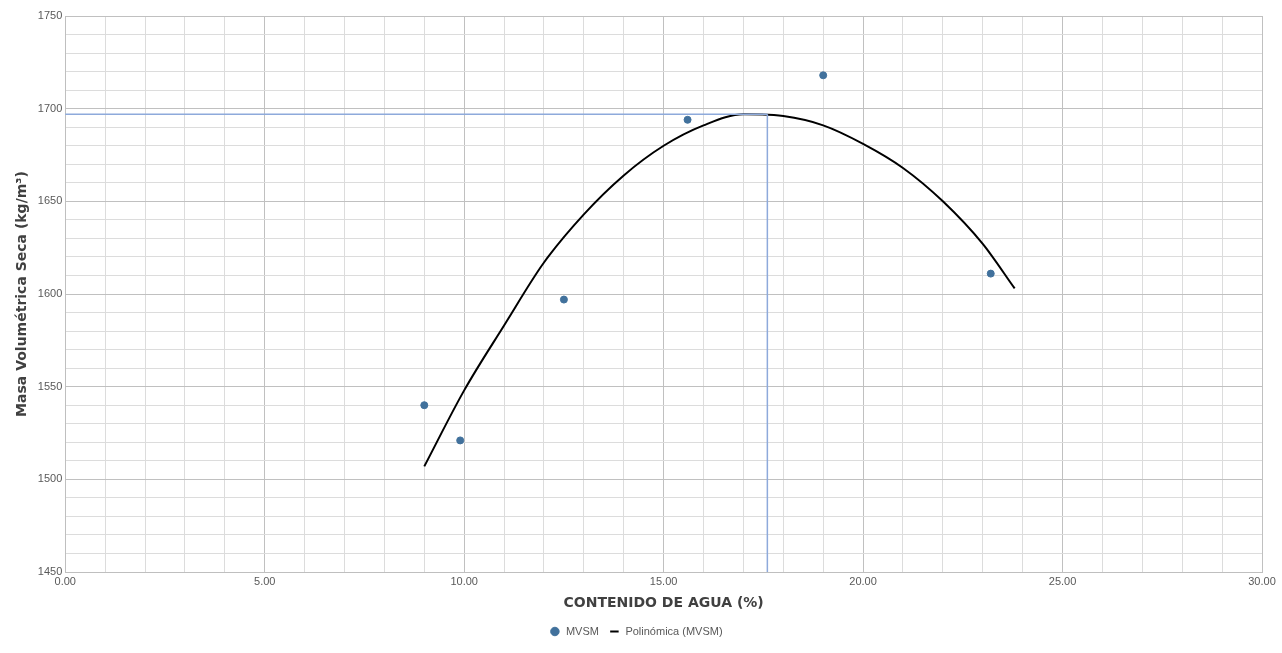 The image size is (1282, 653). Describe the element at coordinates (50, 107) in the screenshot. I see `y-tick-label: 1700` at that location.